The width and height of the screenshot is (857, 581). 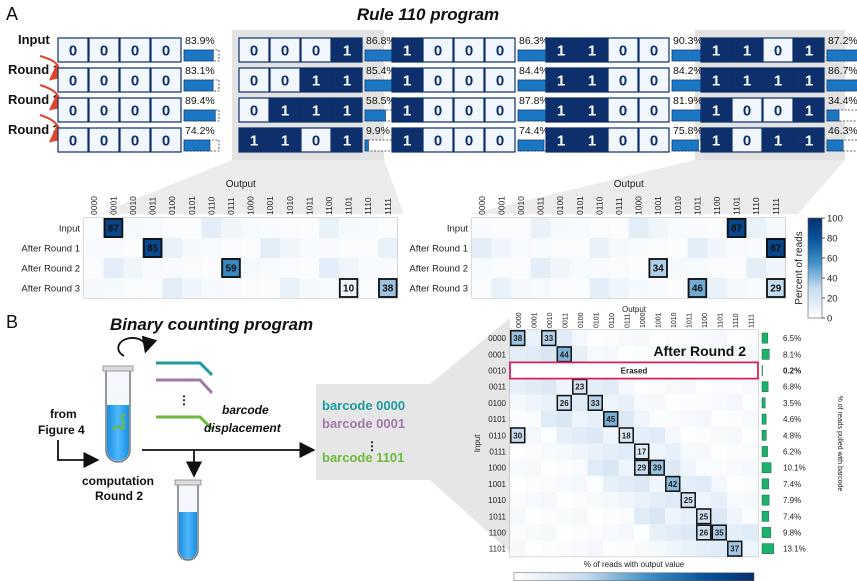 I want to click on heatmap-b-left-axis: Input, so click(x=477, y=443).